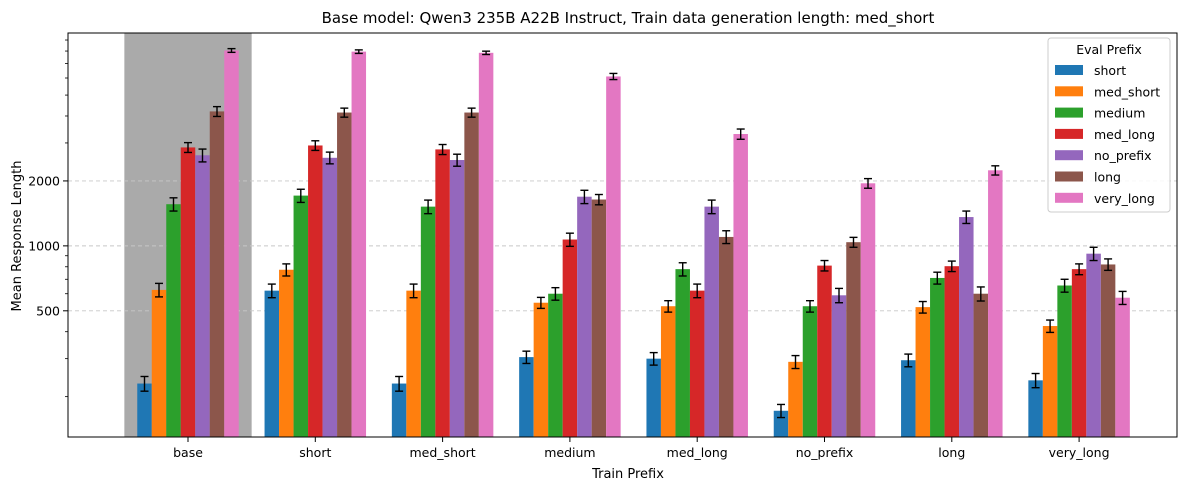 This screenshot has height=490, width=1189. What do you see at coordinates (1079, 452) in the screenshot?
I see `x-tick-label: very_long` at bounding box center [1079, 452].